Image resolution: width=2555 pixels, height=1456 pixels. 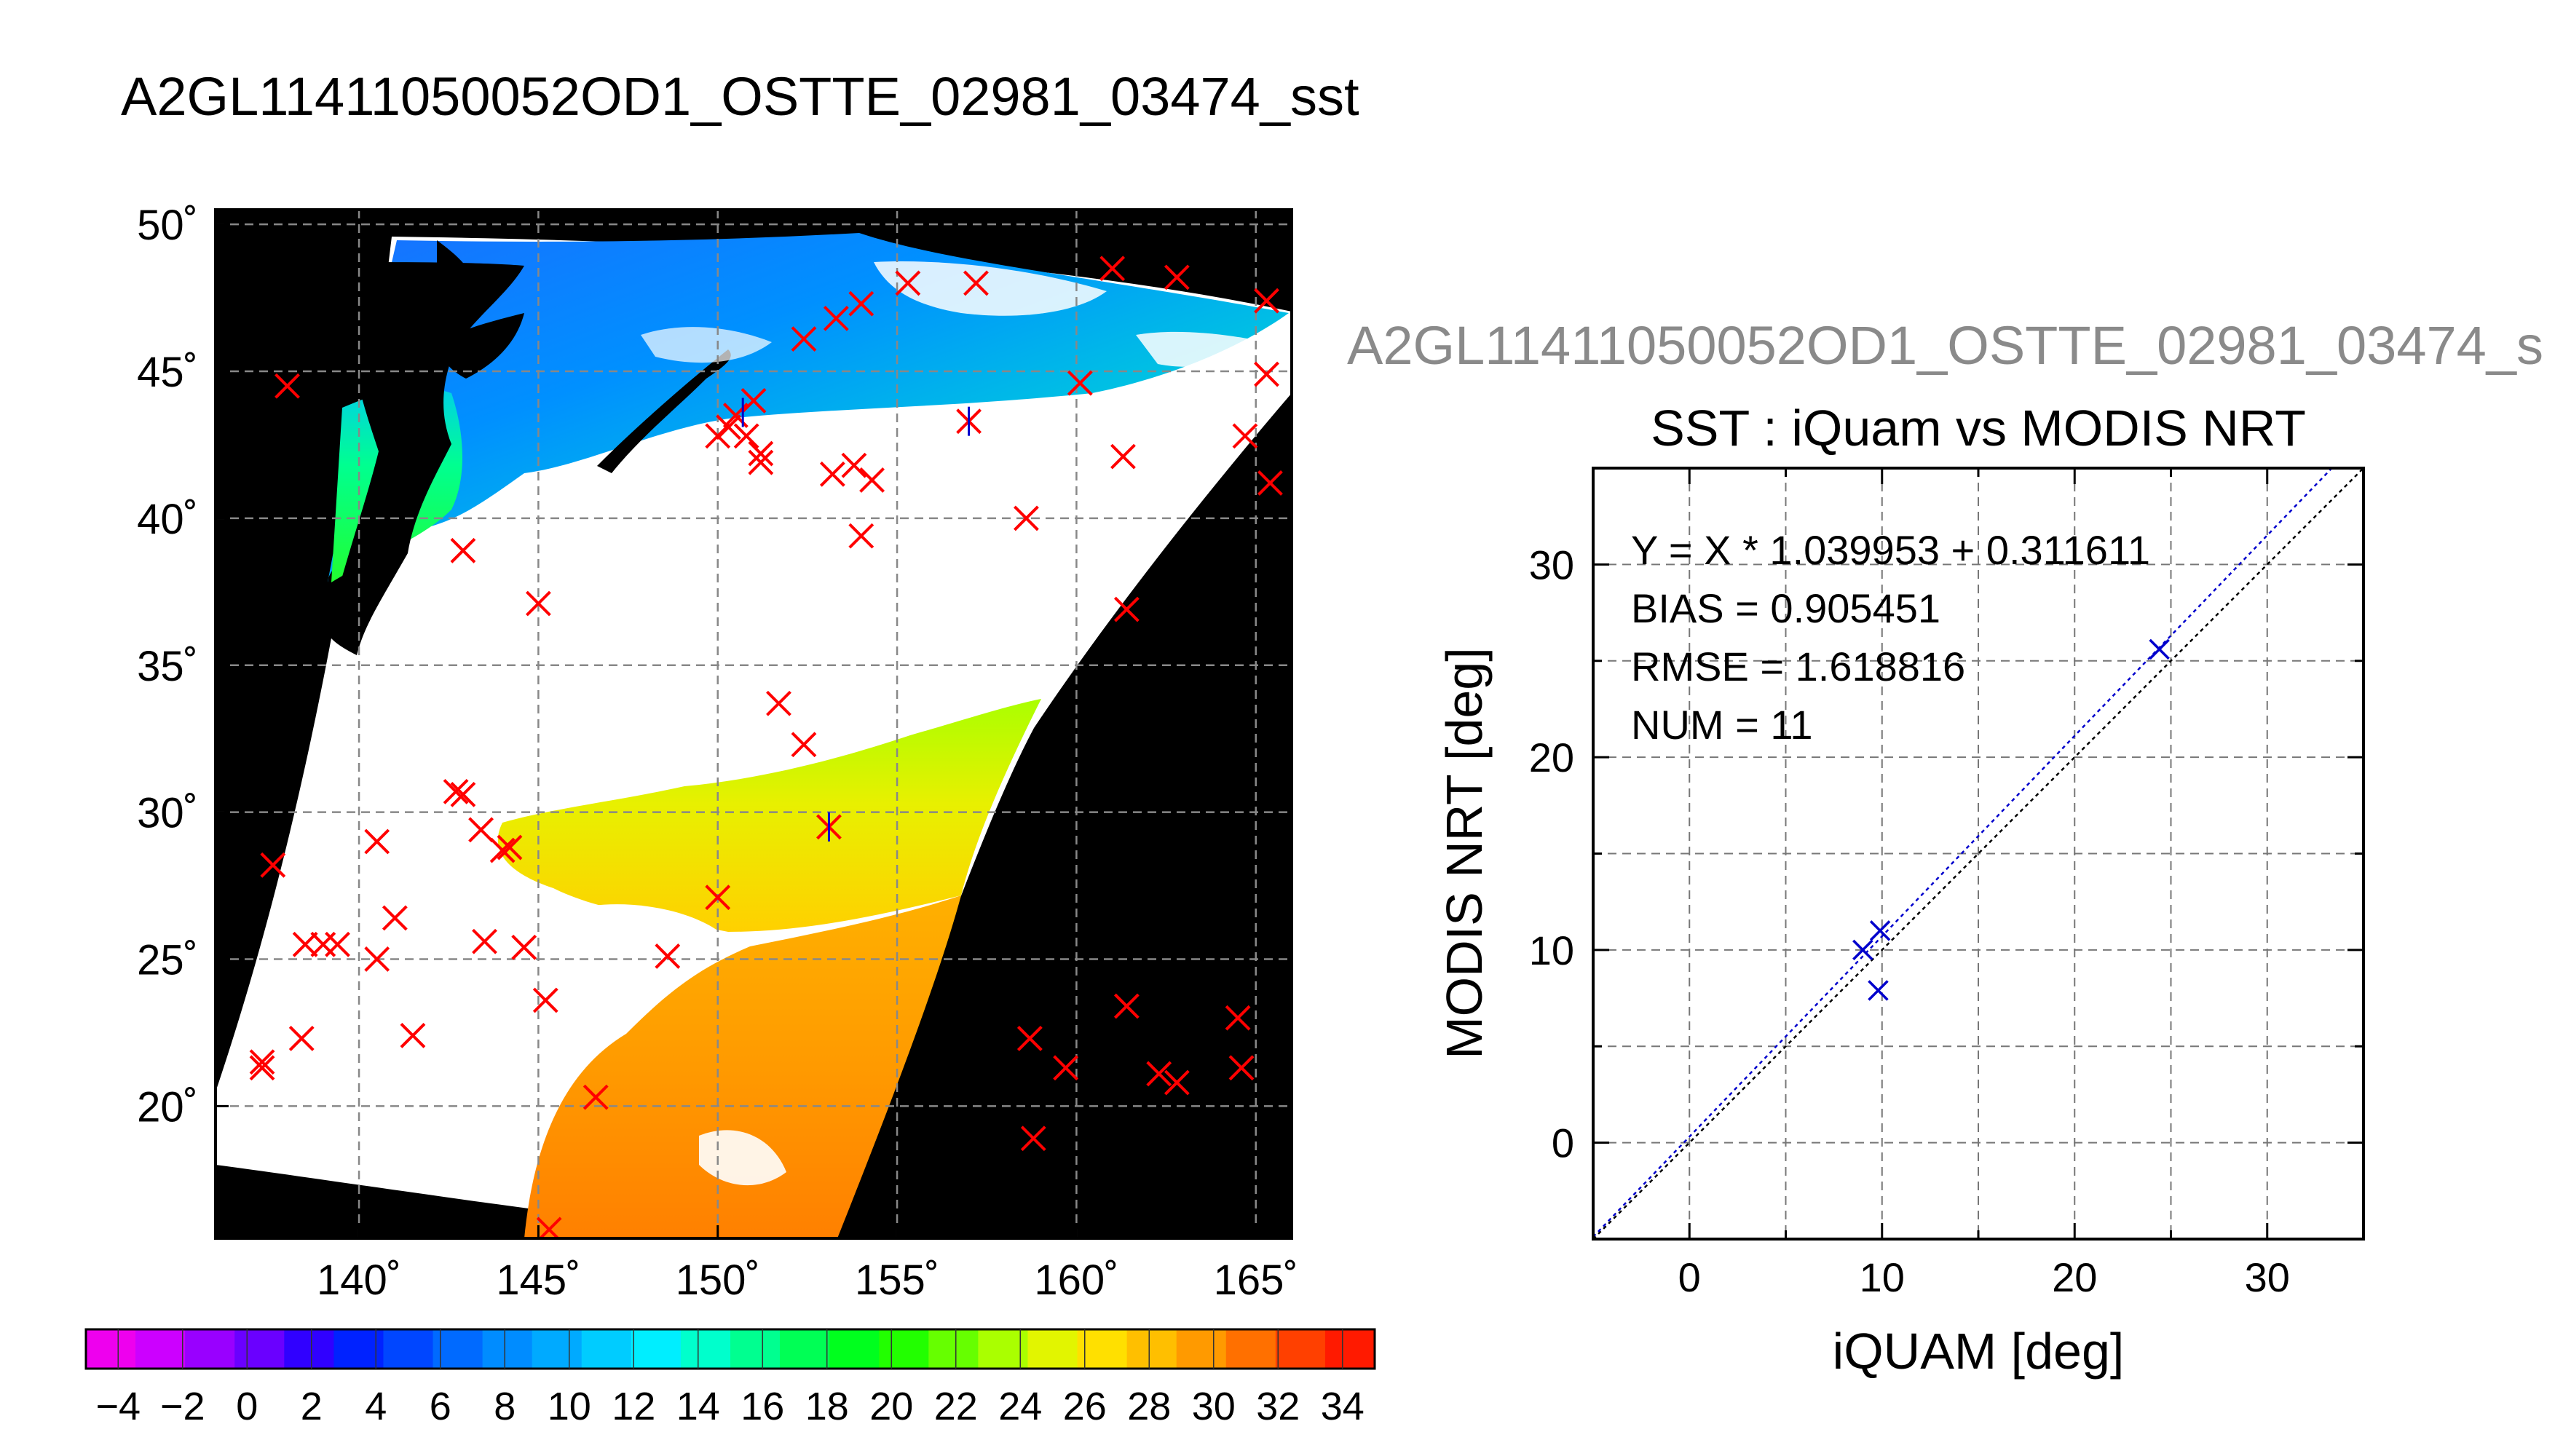 What do you see at coordinates (742, 1066) in the screenshot?
I see `sst-hot-region` at bounding box center [742, 1066].